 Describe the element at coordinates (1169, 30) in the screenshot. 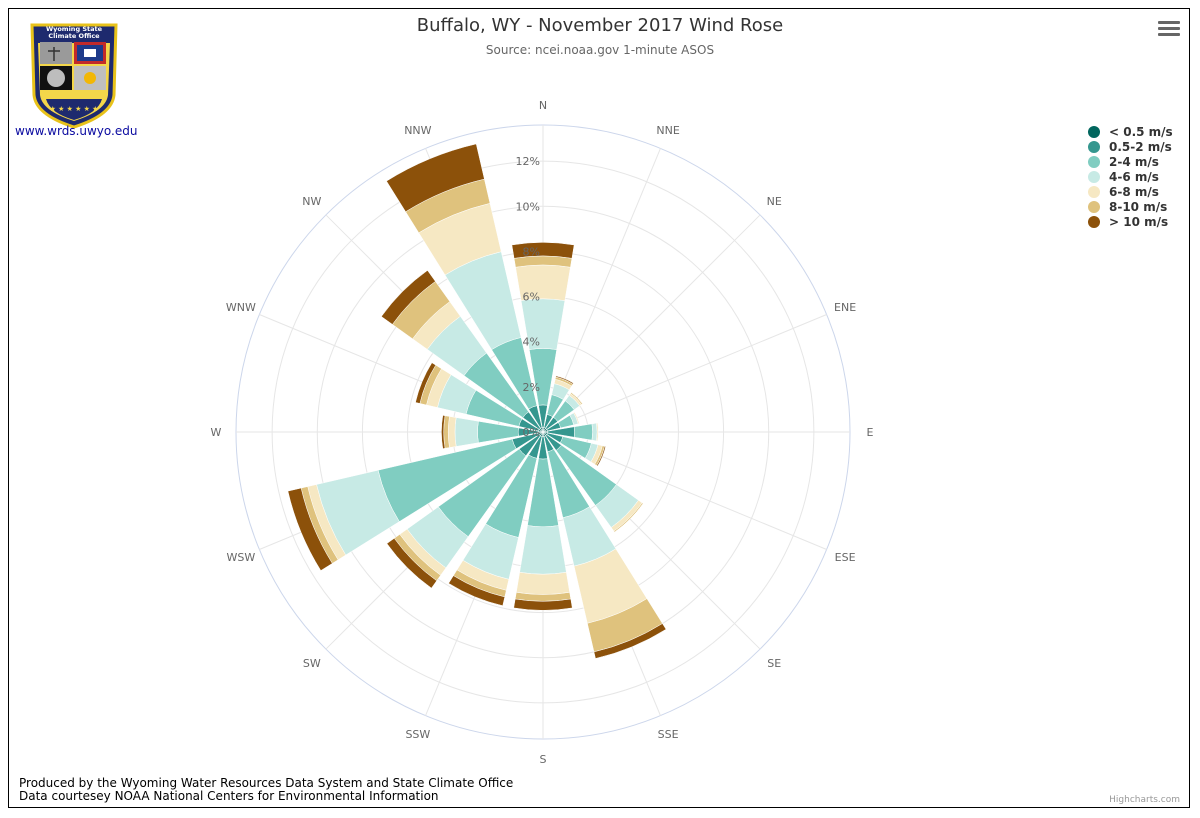

I see `hamburger-menu-icon` at that location.